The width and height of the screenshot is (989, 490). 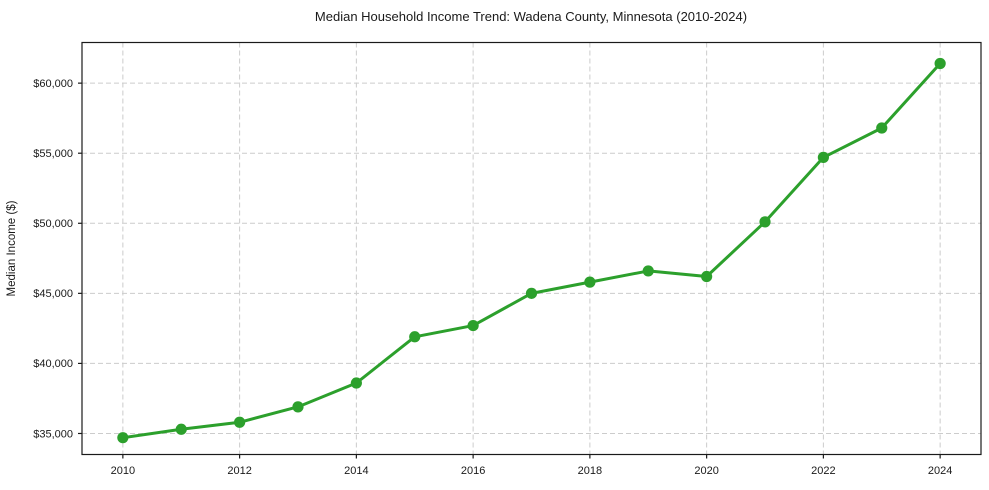 What do you see at coordinates (940, 471) in the screenshot?
I see `x-tick-label: 2024` at bounding box center [940, 471].